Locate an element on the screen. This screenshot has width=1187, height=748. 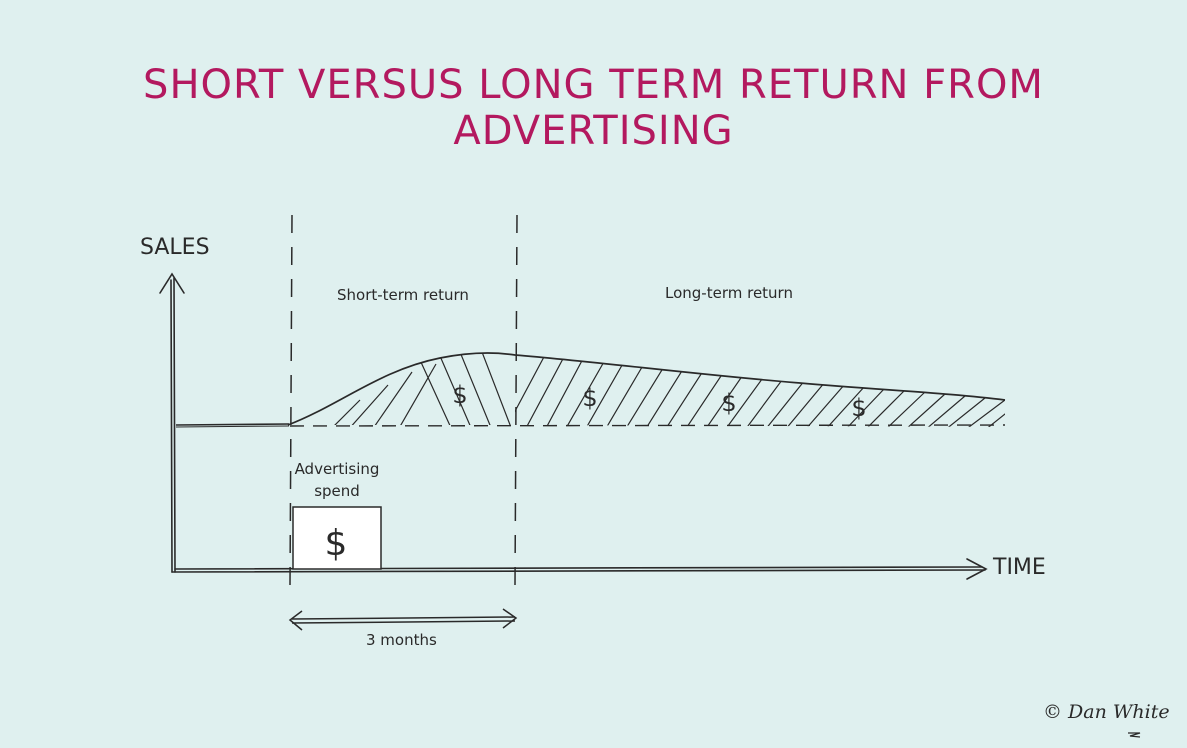
x-axis-label: TIME is located at coordinates (1019, 567).